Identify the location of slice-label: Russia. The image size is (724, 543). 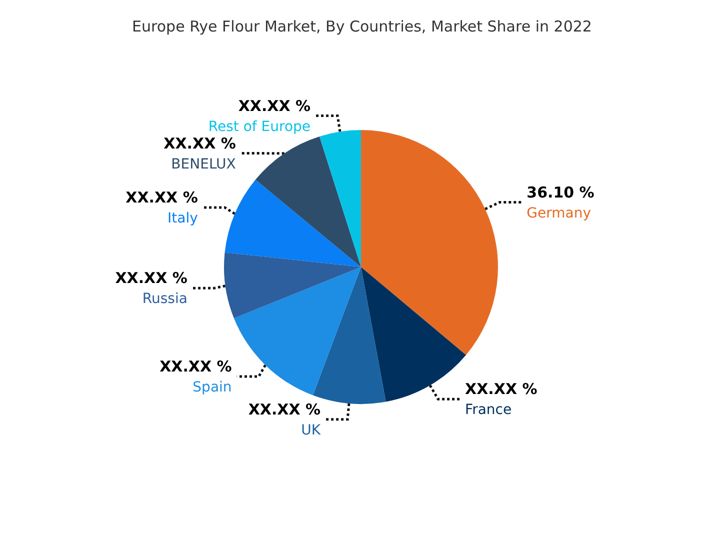
(165, 299).